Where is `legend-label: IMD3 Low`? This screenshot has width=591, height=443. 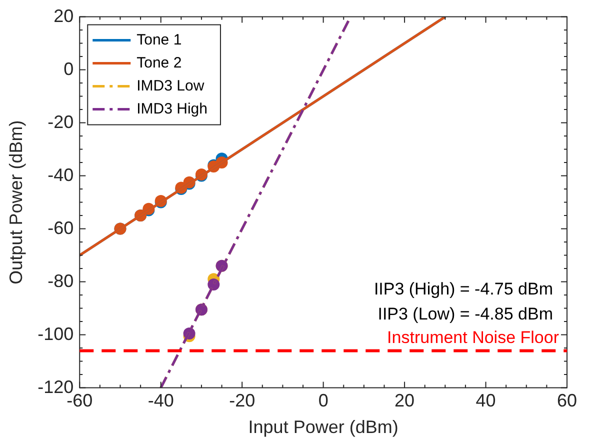
legend-label: IMD3 Low is located at coordinates (170, 85).